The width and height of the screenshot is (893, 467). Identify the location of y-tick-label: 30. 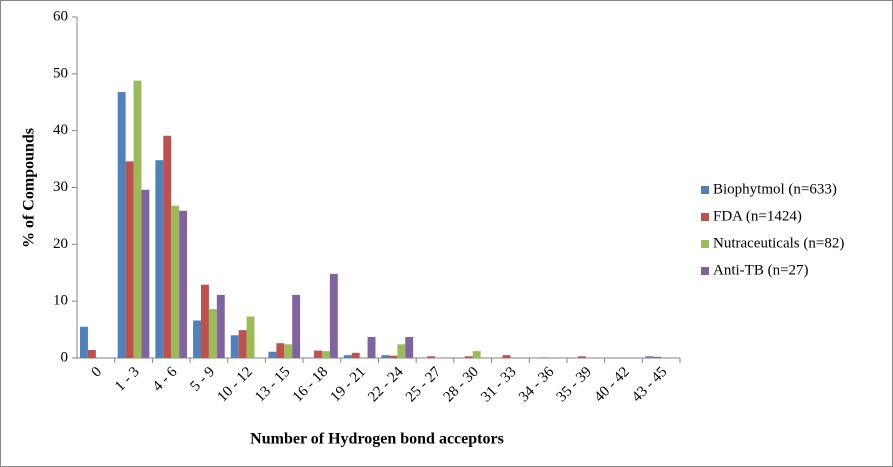
(60, 187).